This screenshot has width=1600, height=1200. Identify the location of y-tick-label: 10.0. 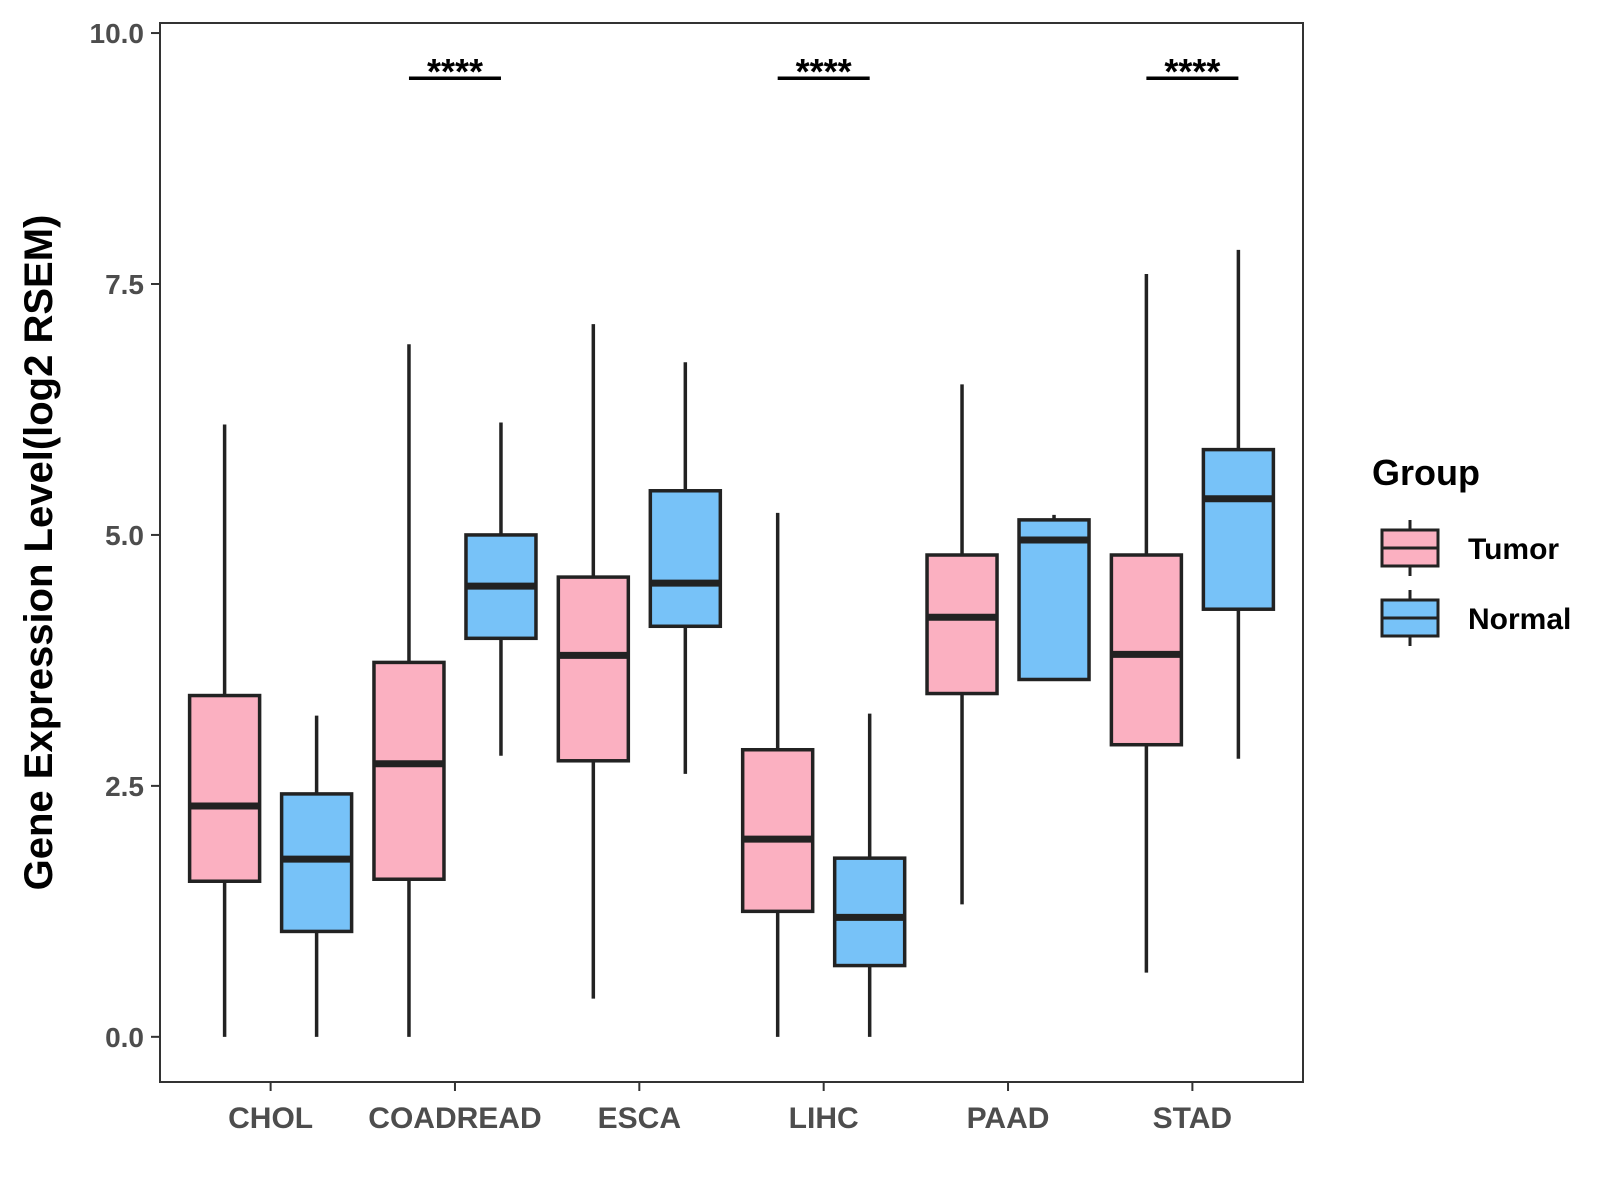
(117, 33).